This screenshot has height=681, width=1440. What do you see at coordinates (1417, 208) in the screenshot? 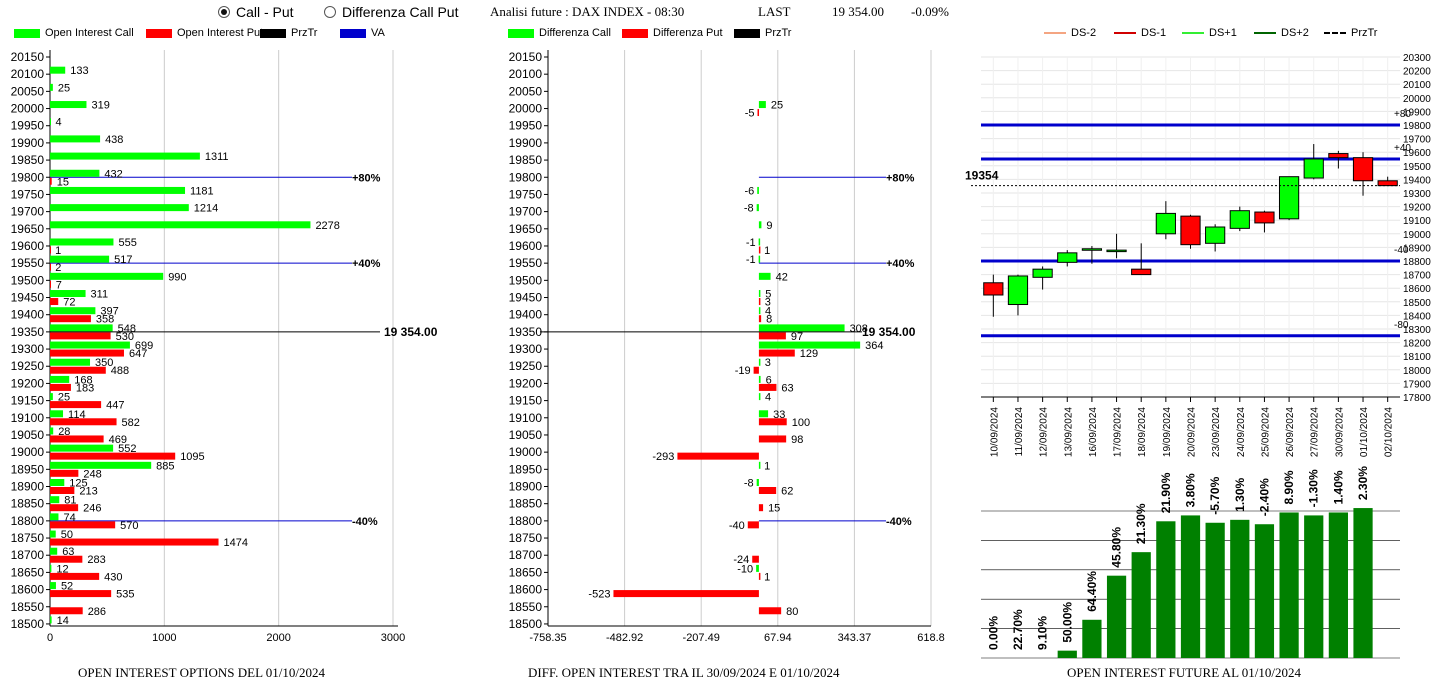
I see `y-tick-label: 19200` at bounding box center [1417, 208].